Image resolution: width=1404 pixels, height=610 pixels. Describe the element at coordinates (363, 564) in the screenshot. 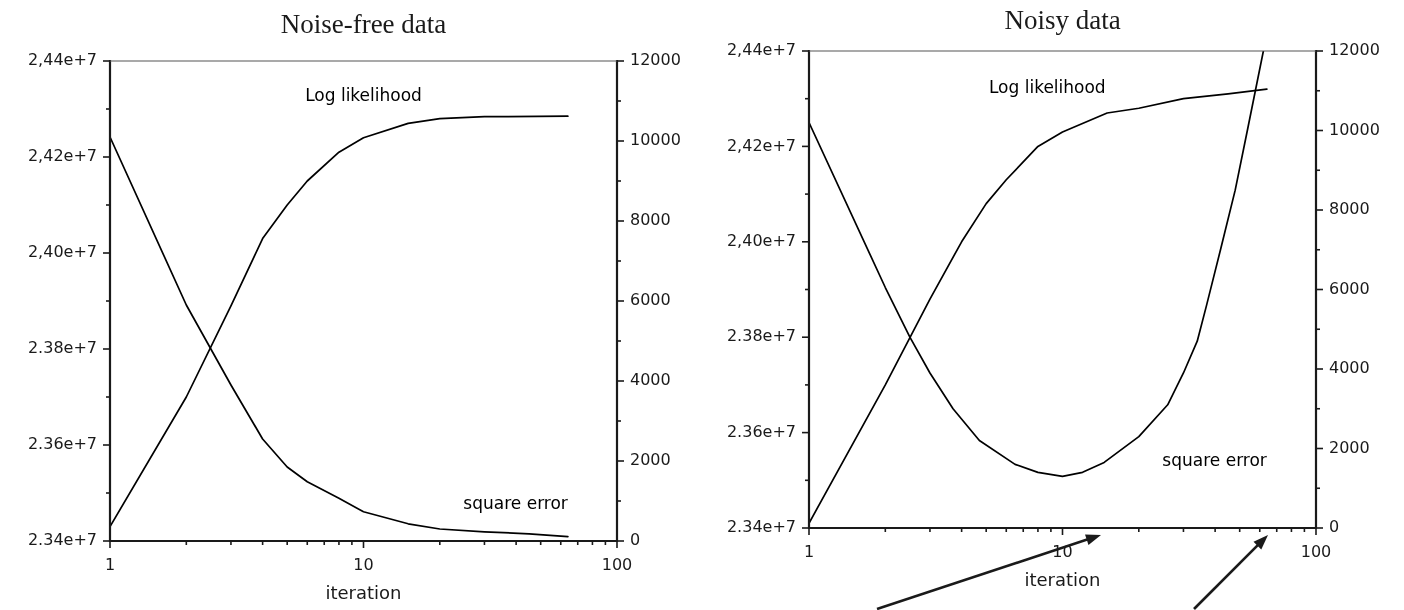

I see `x-tick-label: 10` at that location.